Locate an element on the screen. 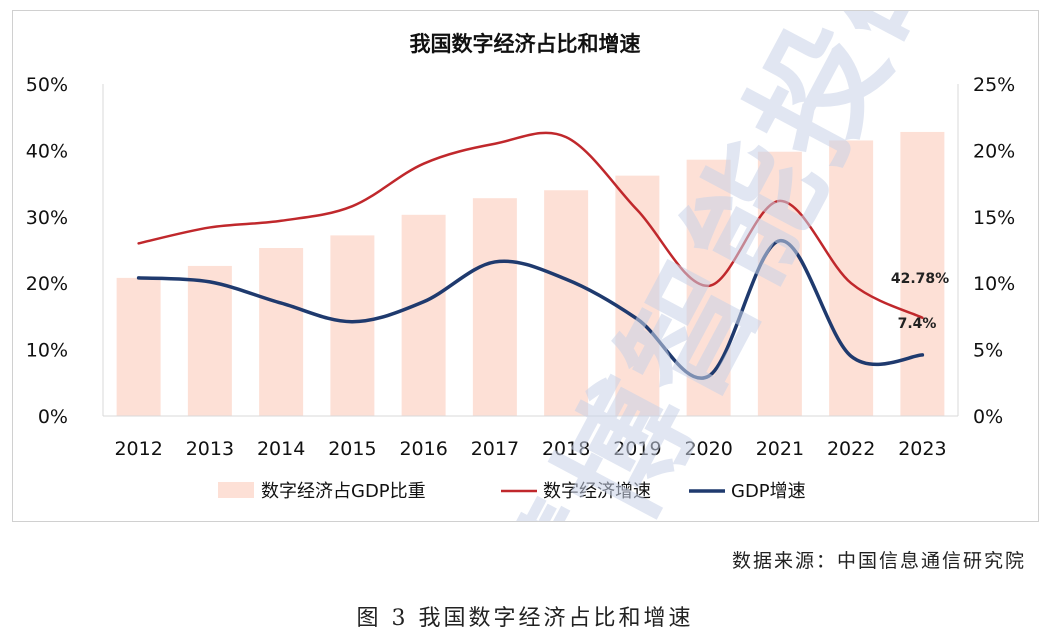 The image size is (1050, 639). x-tick-label-2012: 2012 is located at coordinates (138, 449).